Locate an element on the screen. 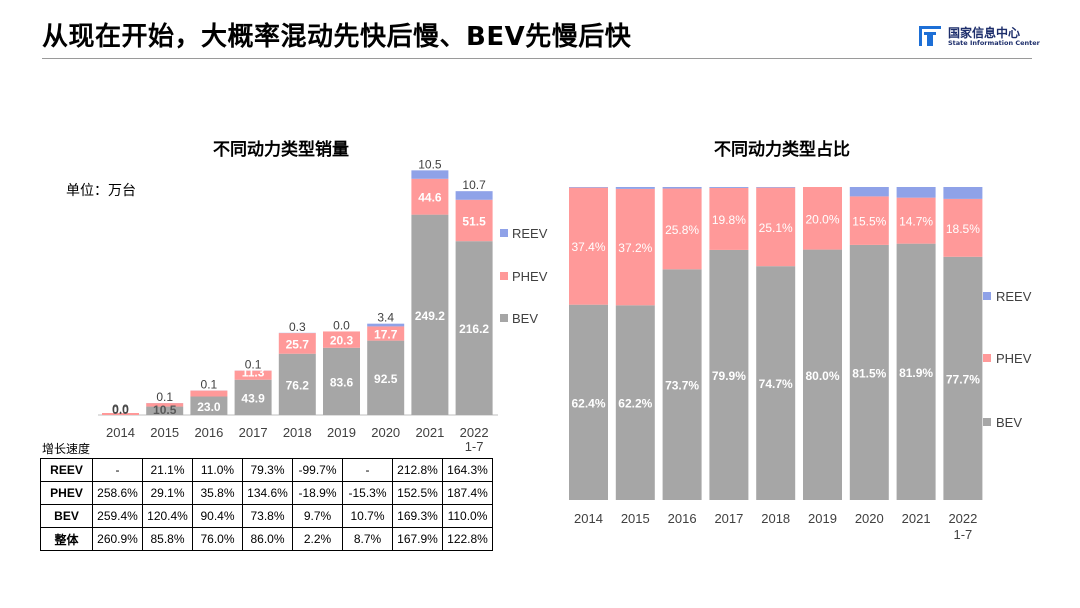 This screenshot has width=1080, height=608. growth-cell: 90.4% is located at coordinates (217, 516).